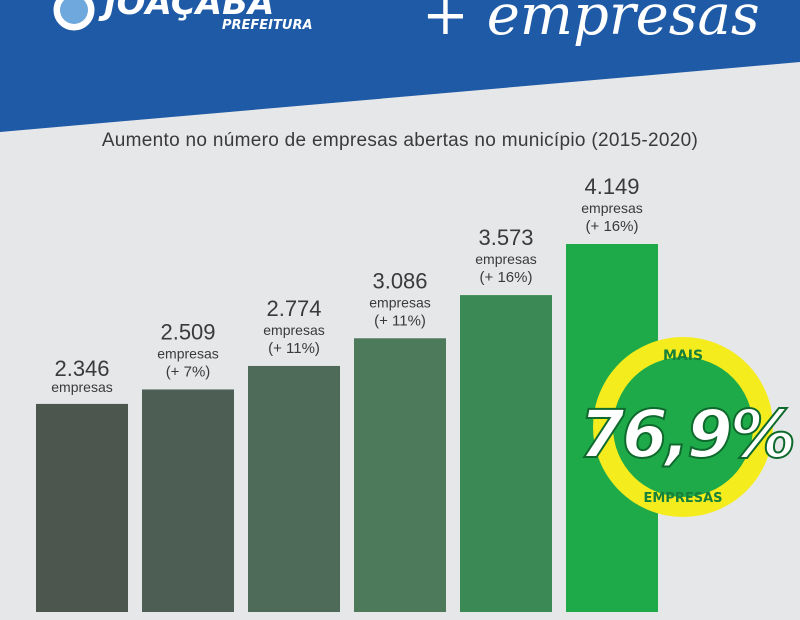 The width and height of the screenshot is (800, 620). I want to click on logo-subtitle: PREFEITURA, so click(267, 25).